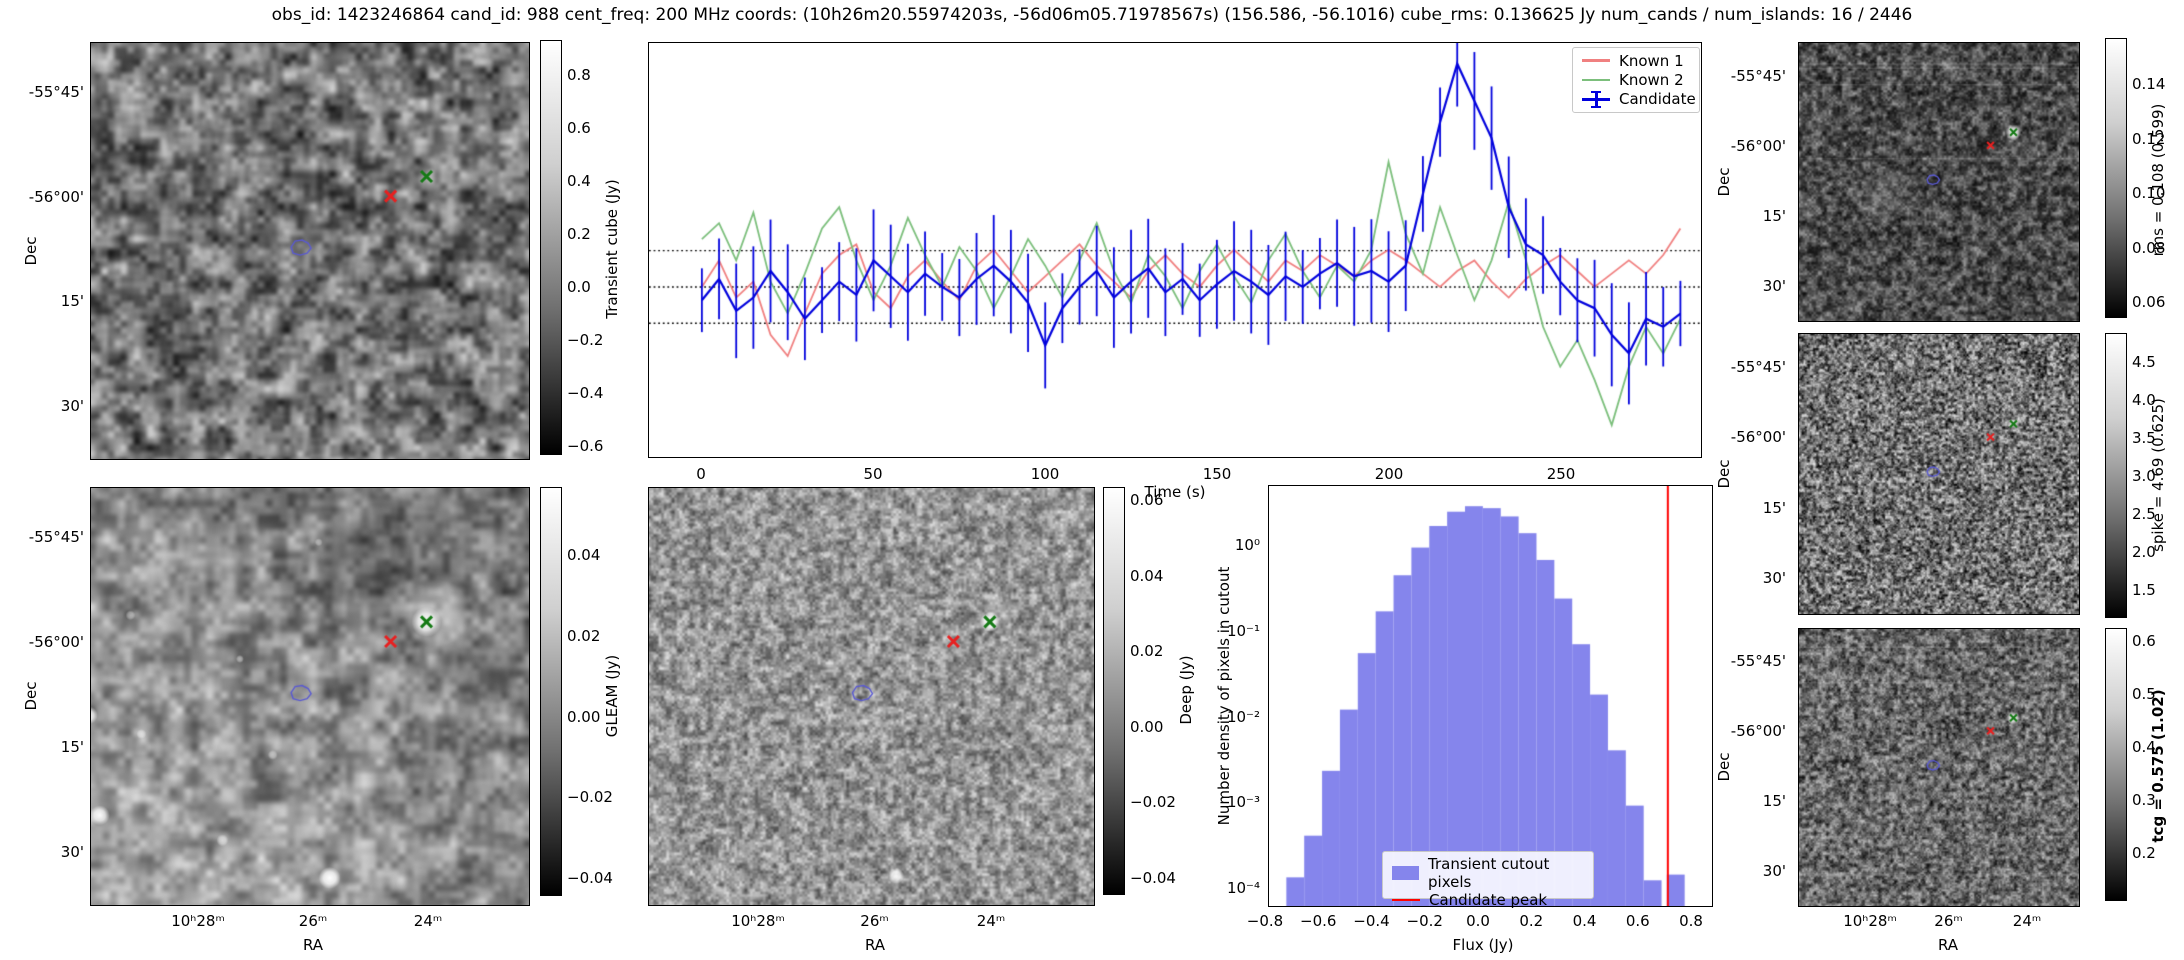  What do you see at coordinates (1474, 921) in the screenshot?
I see `histogram-x-ticks: −0.8 −0.6 −0.4 −0.2 0.0 0.2 0.4 0.6 0.8` at bounding box center [1474, 921].